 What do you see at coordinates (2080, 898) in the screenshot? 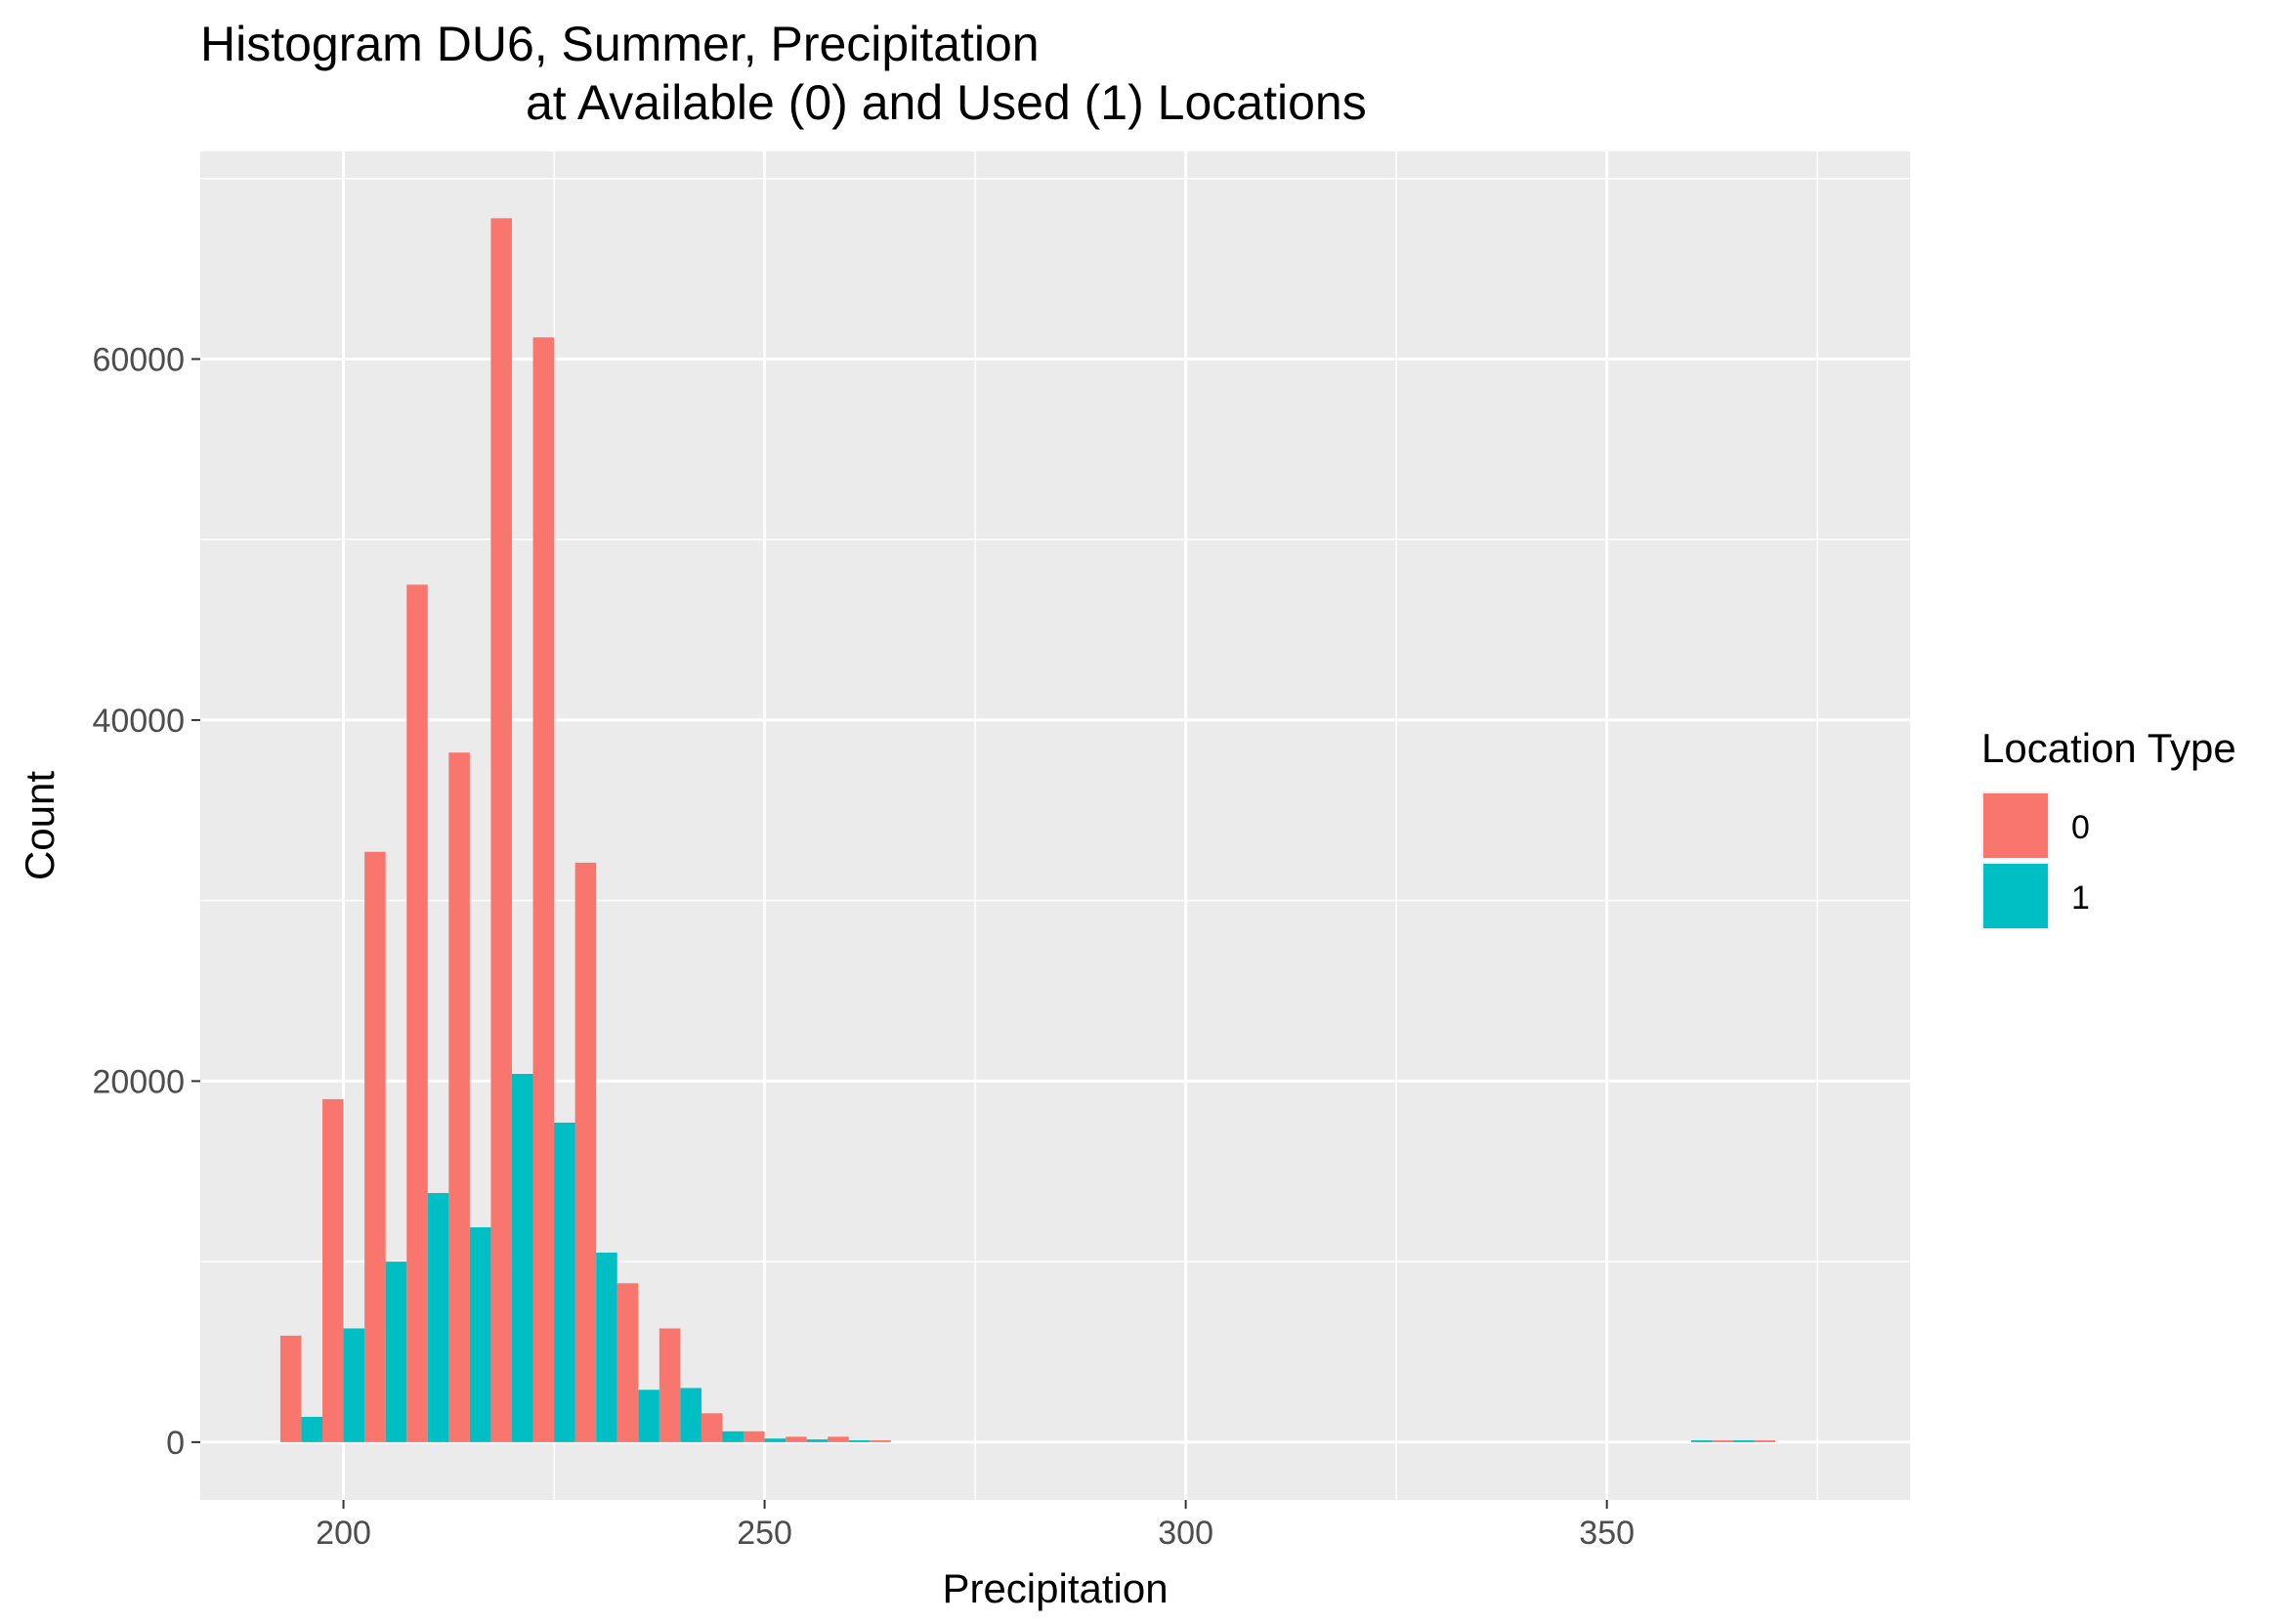
I see `legend-label-1: 1` at bounding box center [2080, 898].